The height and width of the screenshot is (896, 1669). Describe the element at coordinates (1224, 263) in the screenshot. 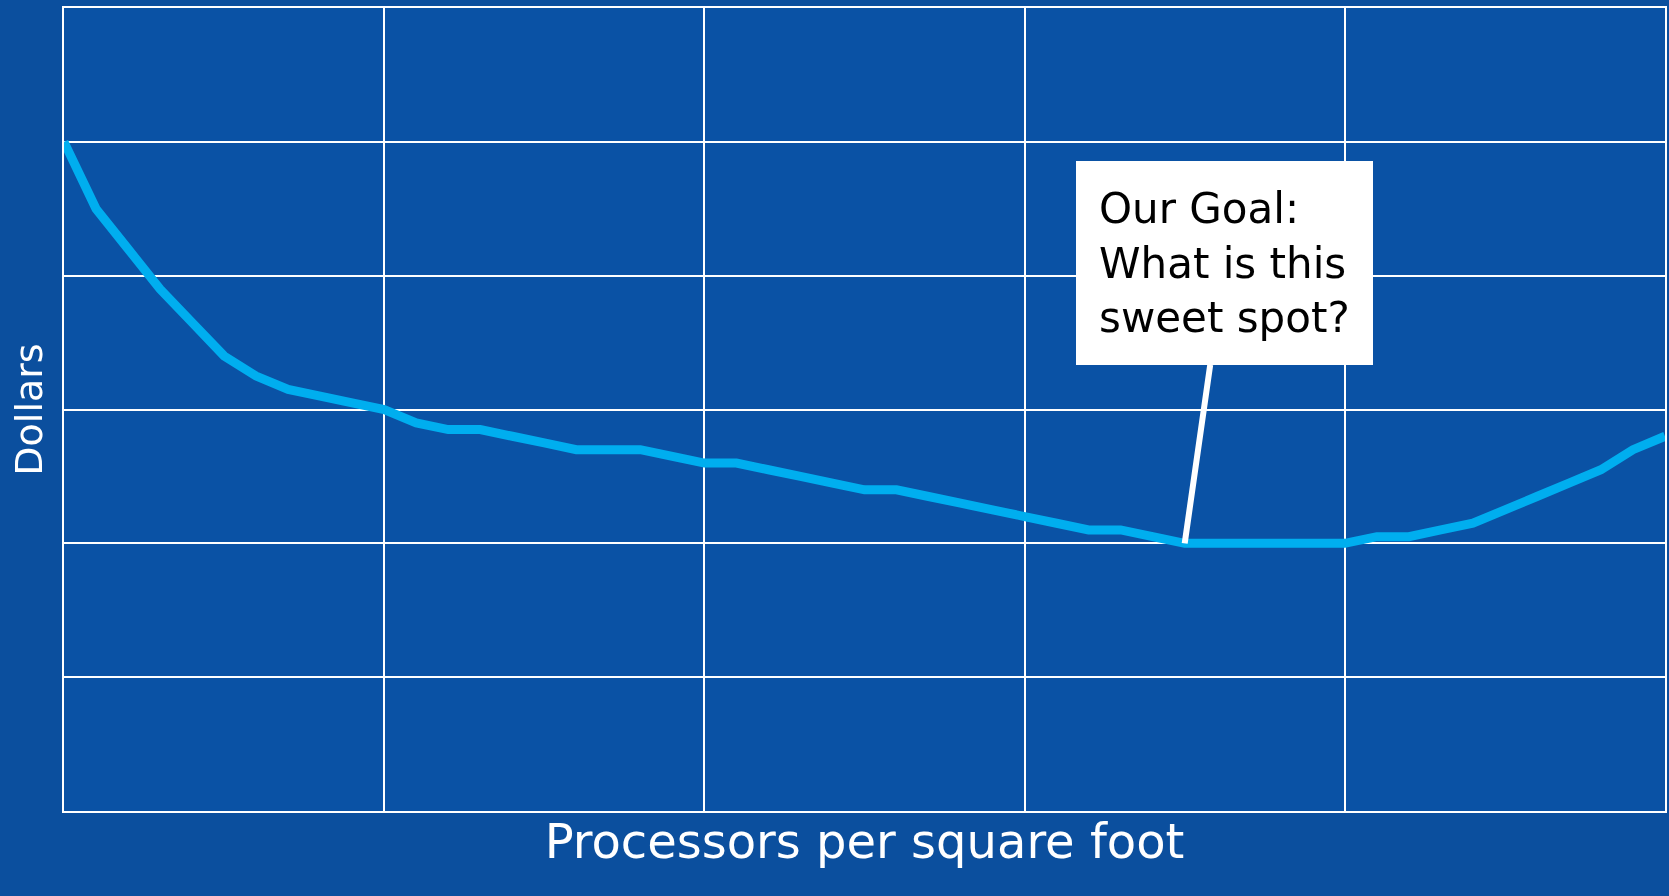

I see `annotation: Our Goal: What is this sweet spot?` at that location.